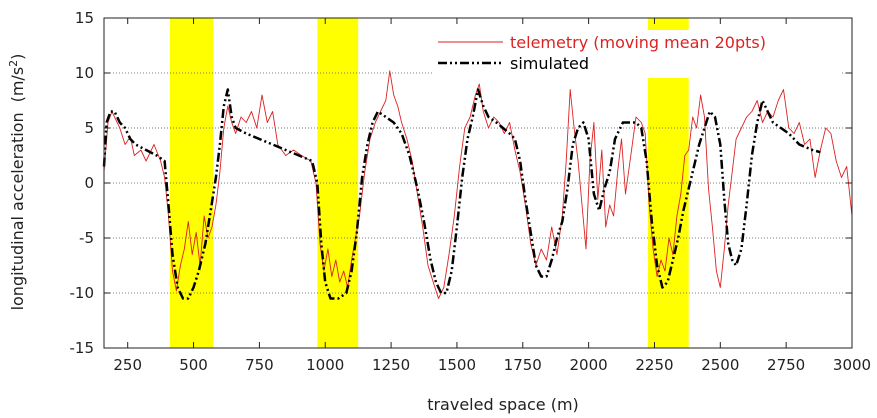 The image size is (877, 418). I want to click on y-tick-label: 0, so click(89, 183).